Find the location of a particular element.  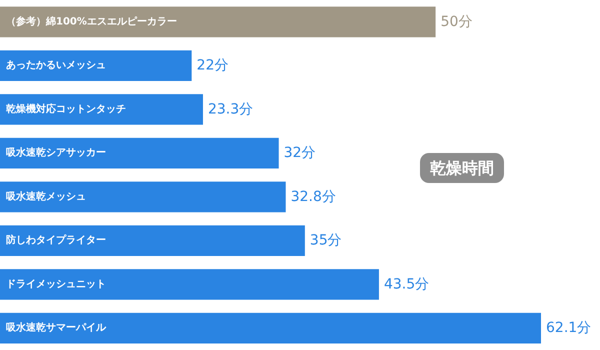

y-tick-label: 乾燥機対応コットンタッチ is located at coordinates (66, 108).